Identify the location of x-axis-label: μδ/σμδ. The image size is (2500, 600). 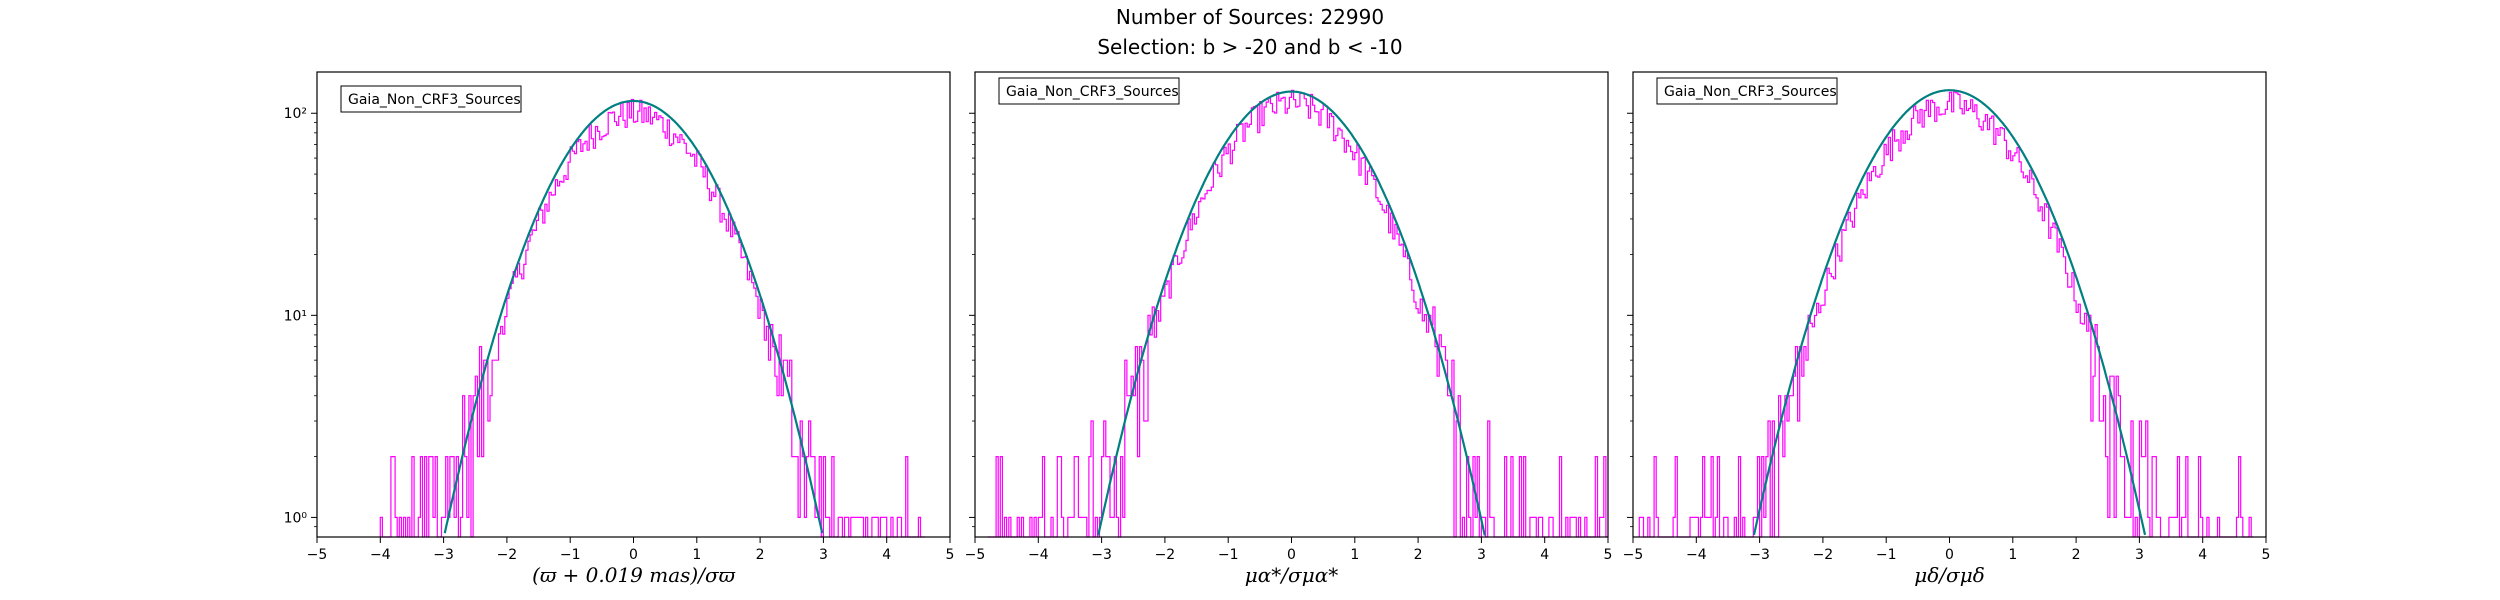
(1949, 575).